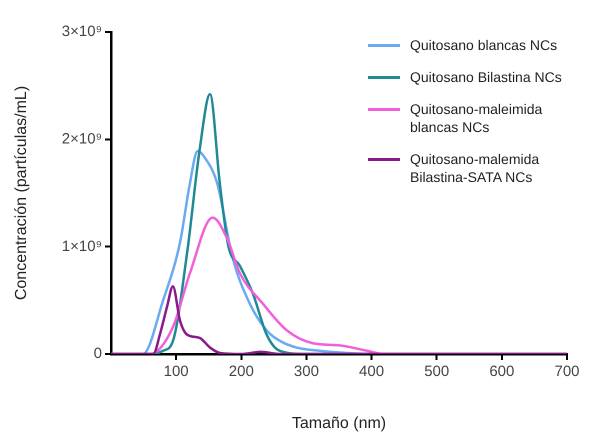 This screenshot has width=602, height=437. I want to click on y-axis-title: Concentración (partículas/mL), so click(21, 193).